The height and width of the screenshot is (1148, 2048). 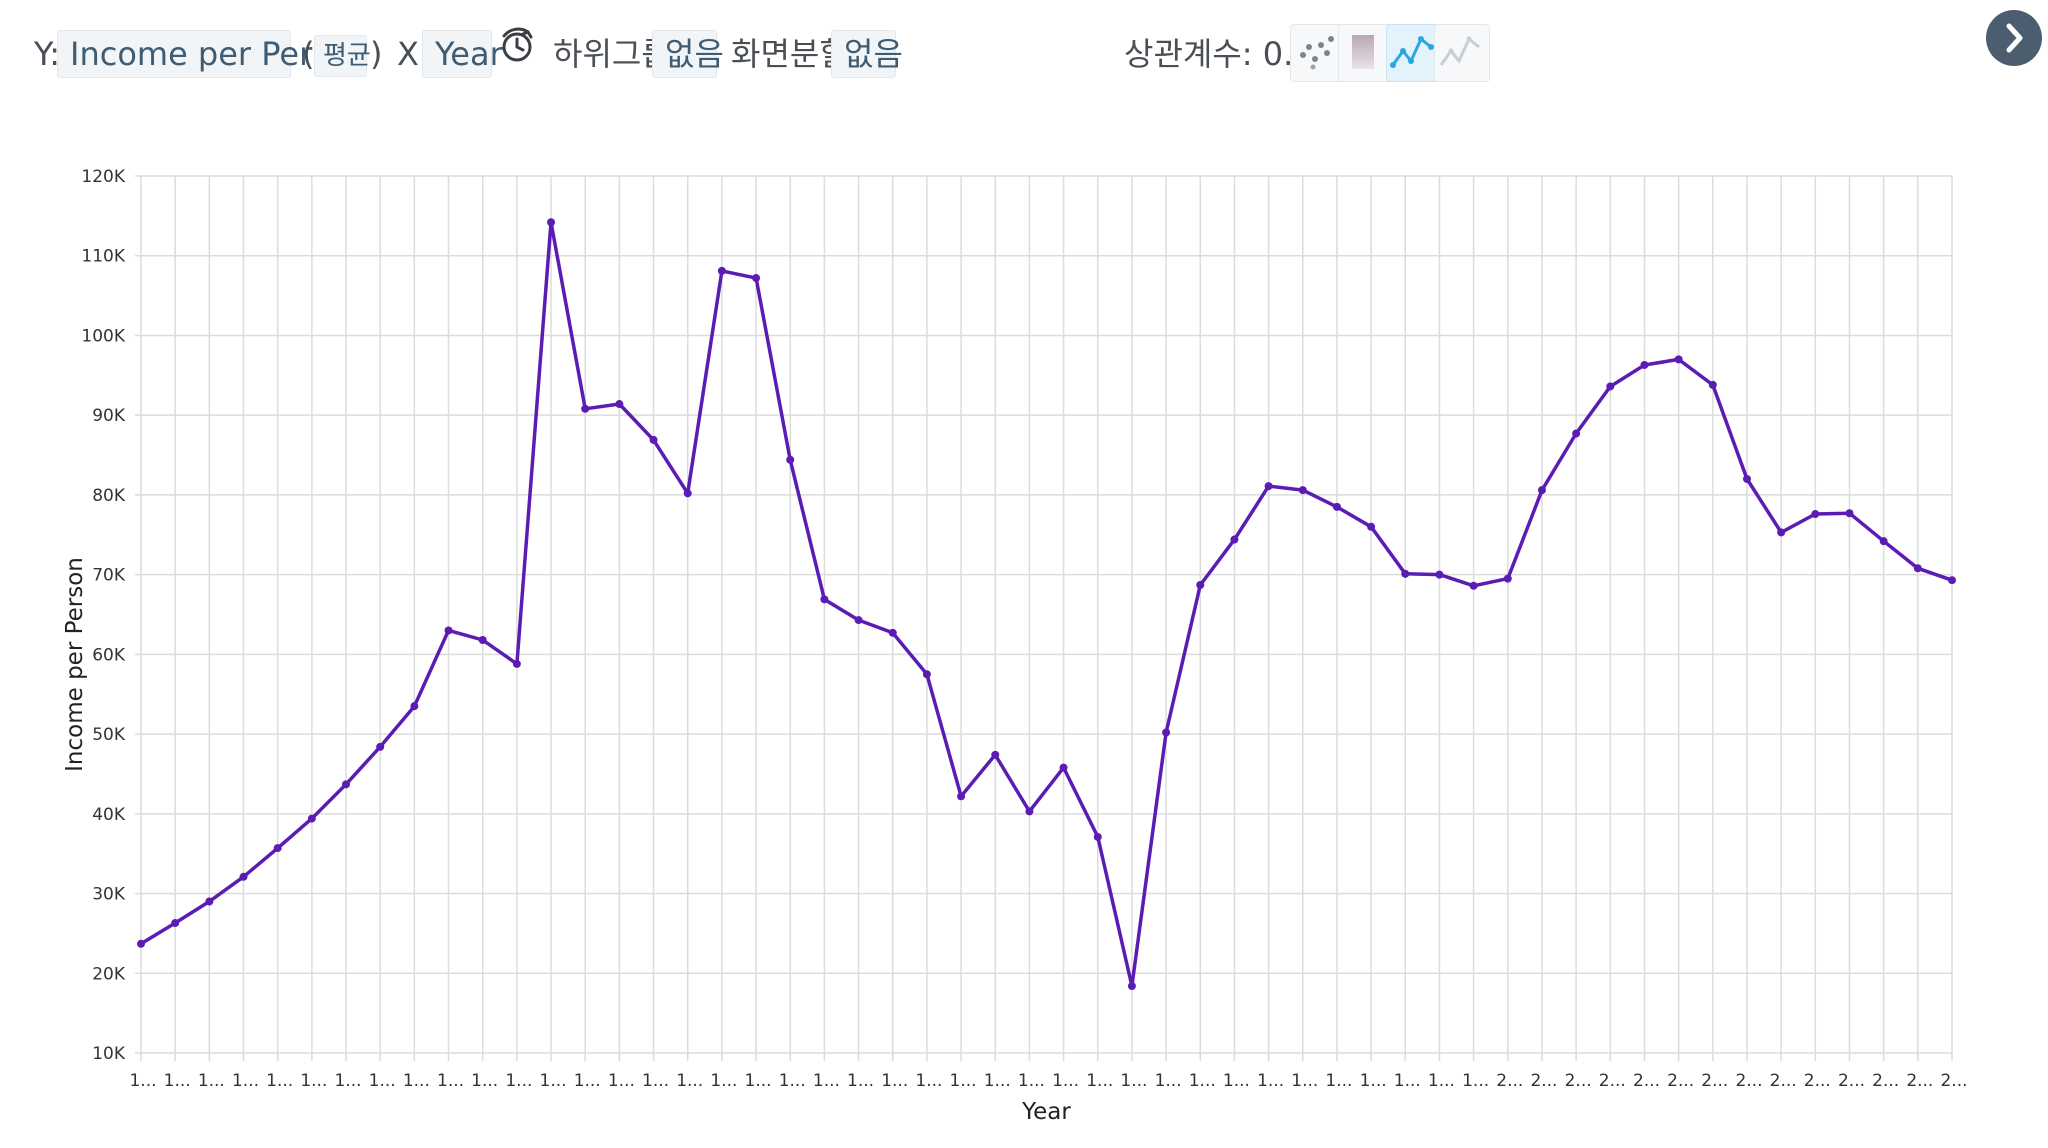 I want to click on bar-chart-icon, so click(x=1363, y=52).